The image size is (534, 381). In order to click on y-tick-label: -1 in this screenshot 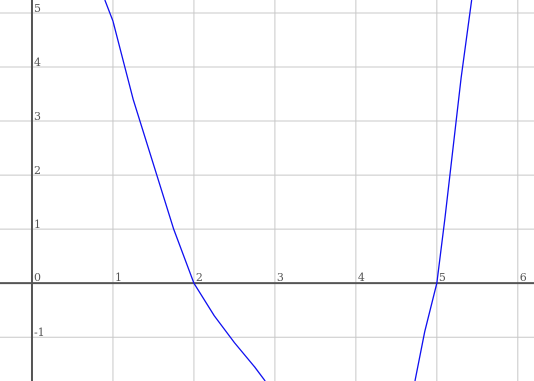, I will do `click(39, 332)`.